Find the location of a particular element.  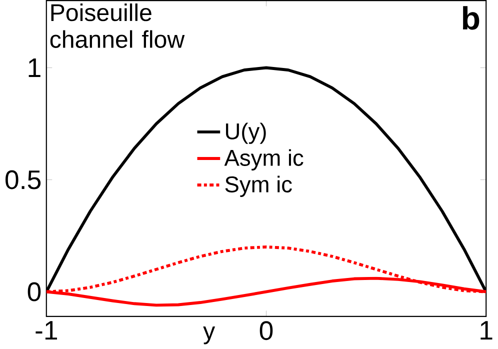

x-tick-label: -1 is located at coordinates (46, 330).